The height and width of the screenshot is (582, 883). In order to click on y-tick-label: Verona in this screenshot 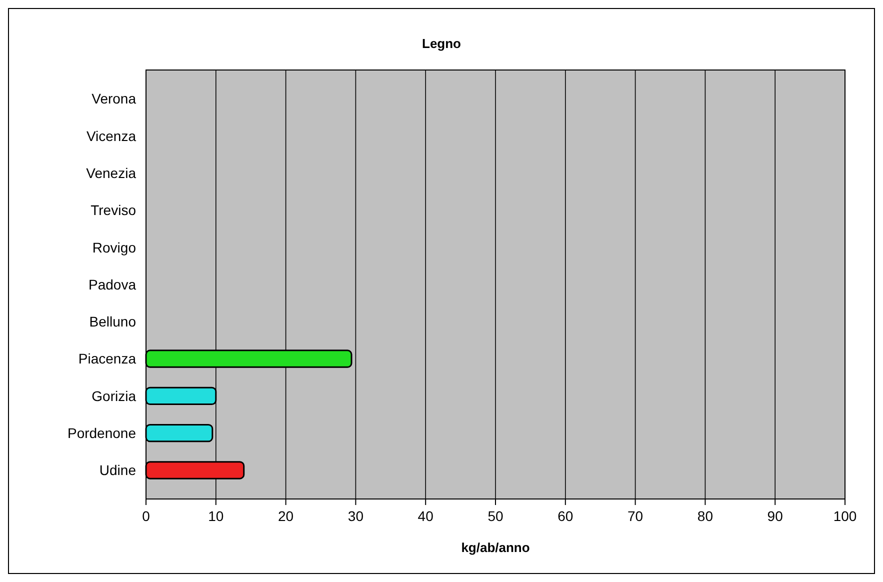, I will do `click(114, 98)`.